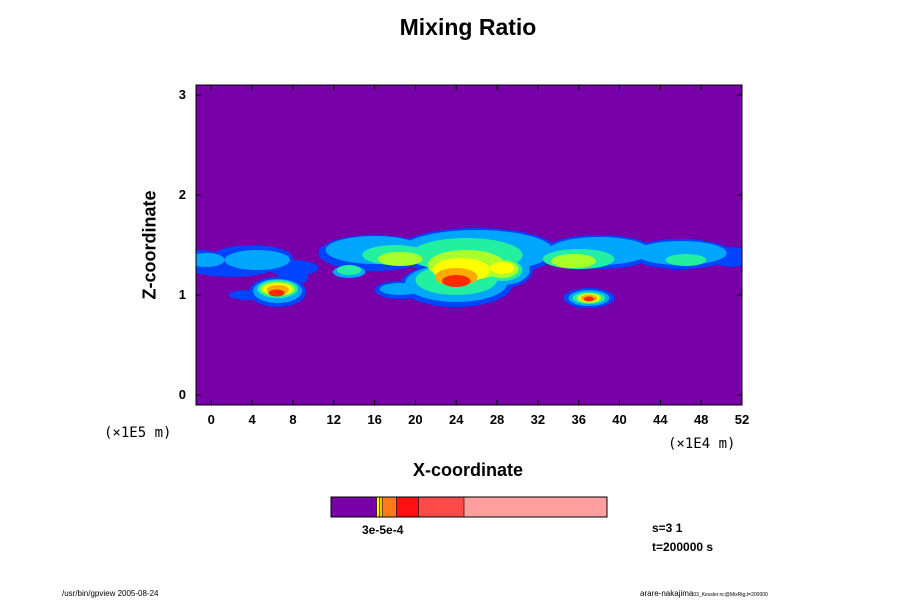 The width and height of the screenshot is (900, 600). Describe the element at coordinates (415, 419) in the screenshot. I see `x-tick-label: 20` at that location.